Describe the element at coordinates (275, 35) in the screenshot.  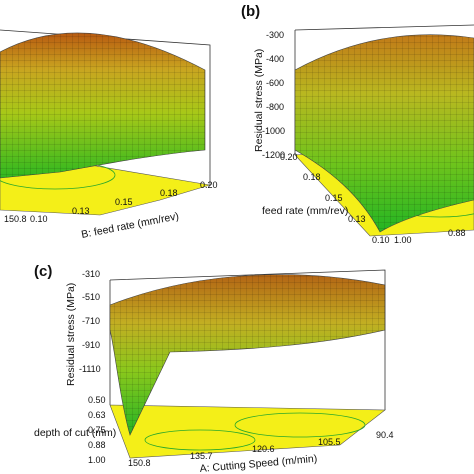
I see `panel-b-y-tick: -300` at that location.